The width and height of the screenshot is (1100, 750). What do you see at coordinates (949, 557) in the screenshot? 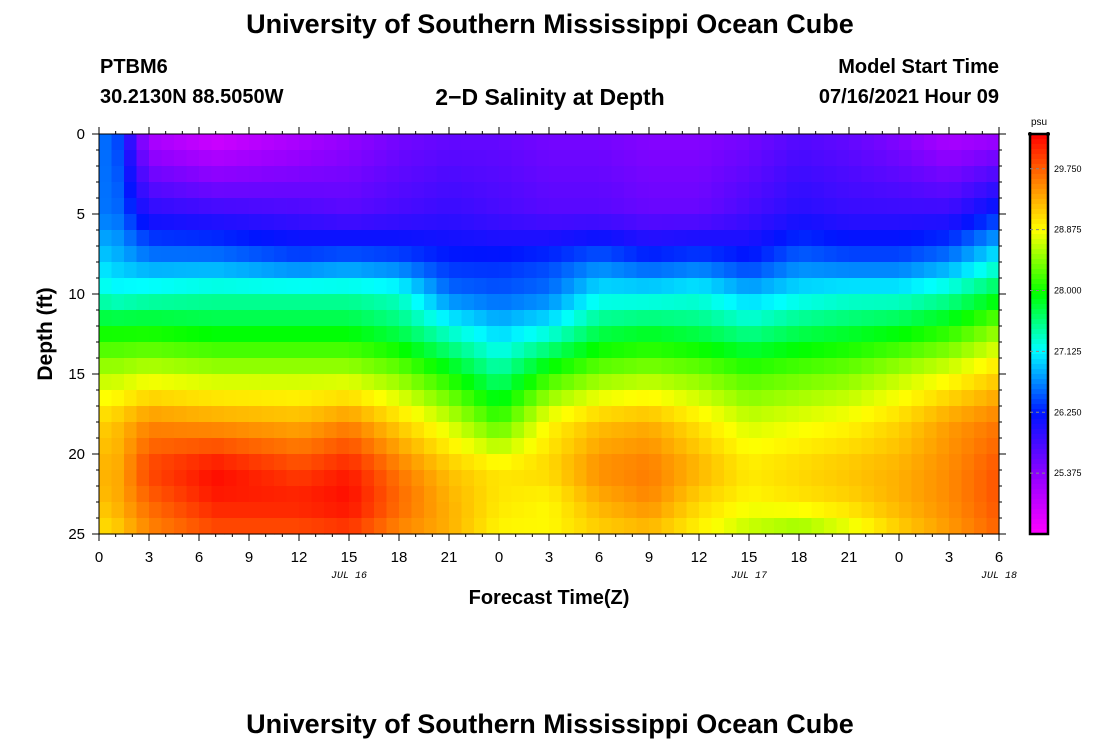
I see `x-tick-label: 3` at bounding box center [949, 557].